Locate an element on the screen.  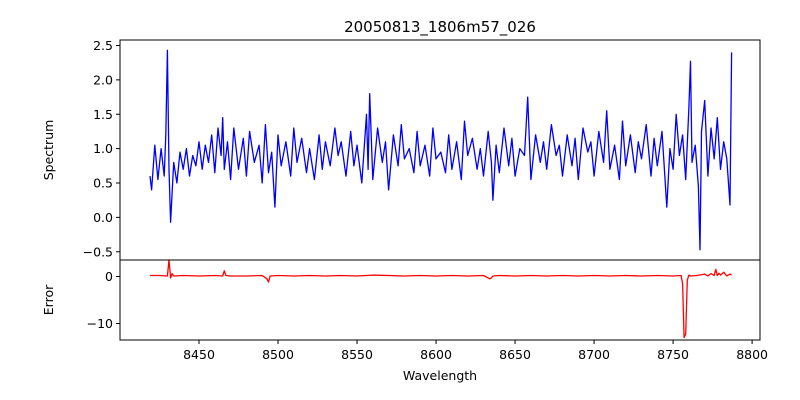
x-ticks-error: 8450 8500 8550 8600 8650 8700 8750 8800 is located at coordinates (475, 351).